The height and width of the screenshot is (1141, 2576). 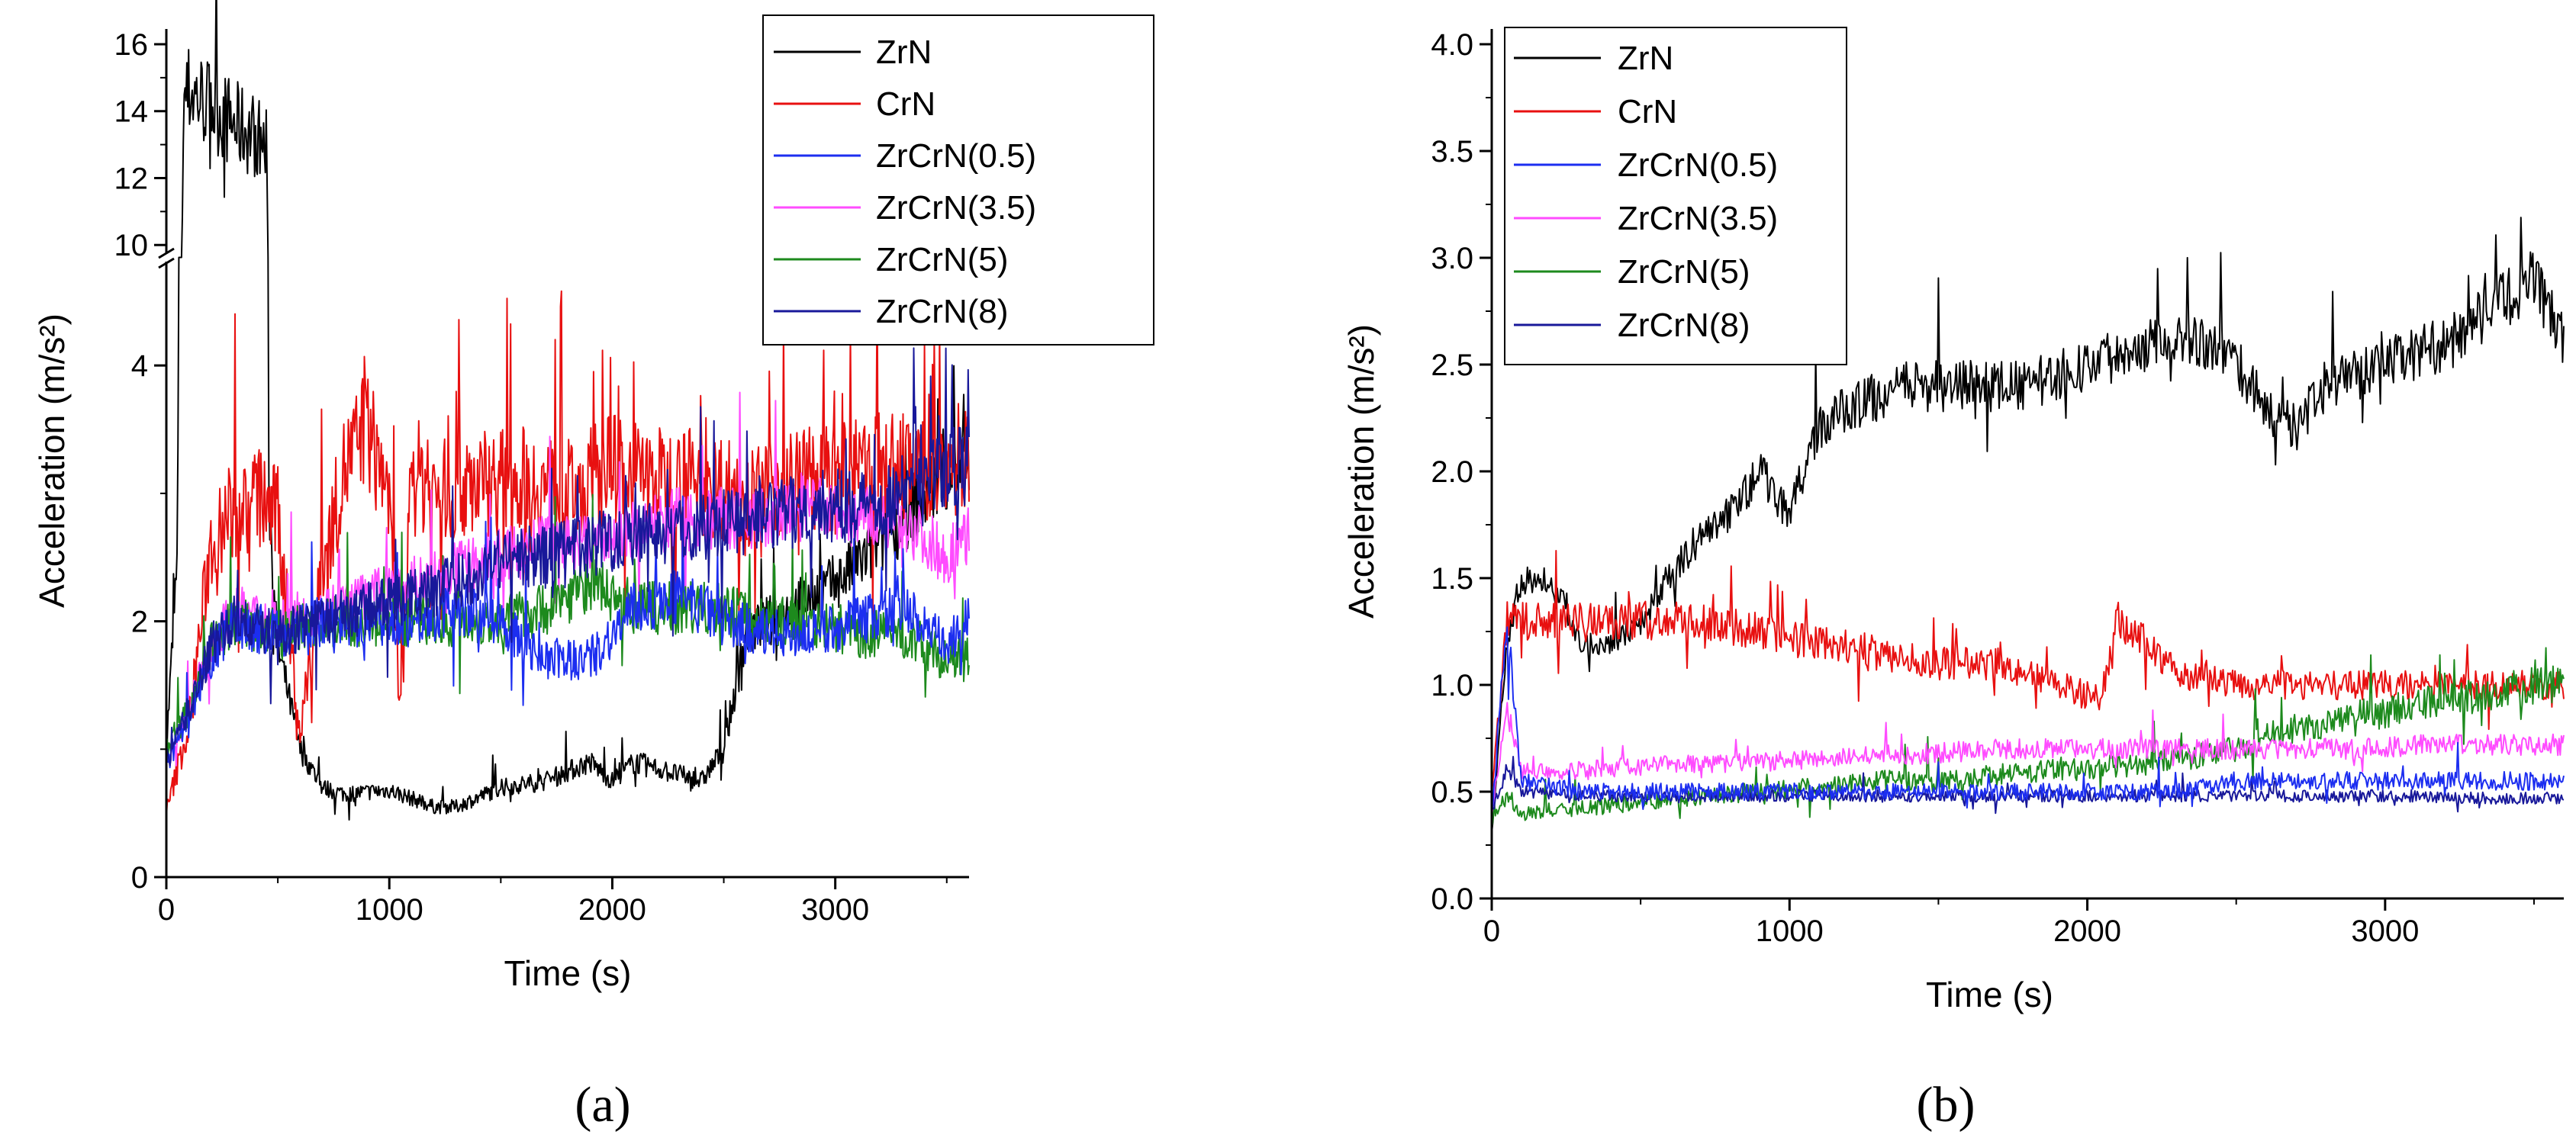 What do you see at coordinates (131, 246) in the screenshot?
I see `y-tick-label: 10` at bounding box center [131, 246].